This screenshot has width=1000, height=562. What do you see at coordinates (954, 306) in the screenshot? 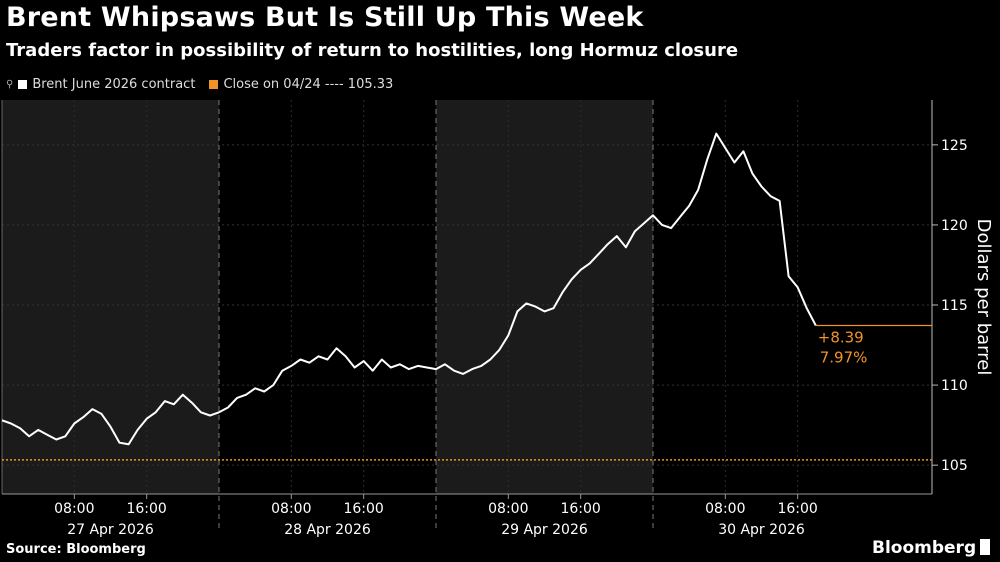
I see `y-tick-label: 115` at bounding box center [954, 306].